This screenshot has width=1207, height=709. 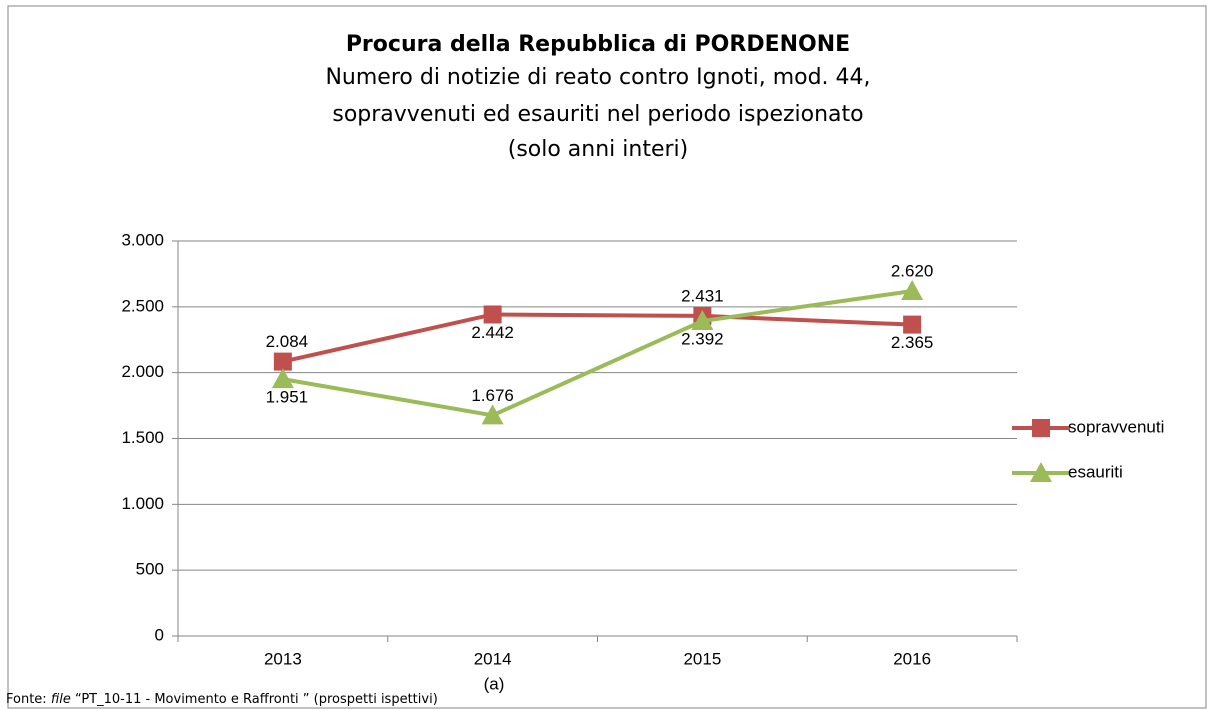 What do you see at coordinates (493, 658) in the screenshot?
I see `x-tick-label: 2014` at bounding box center [493, 658].